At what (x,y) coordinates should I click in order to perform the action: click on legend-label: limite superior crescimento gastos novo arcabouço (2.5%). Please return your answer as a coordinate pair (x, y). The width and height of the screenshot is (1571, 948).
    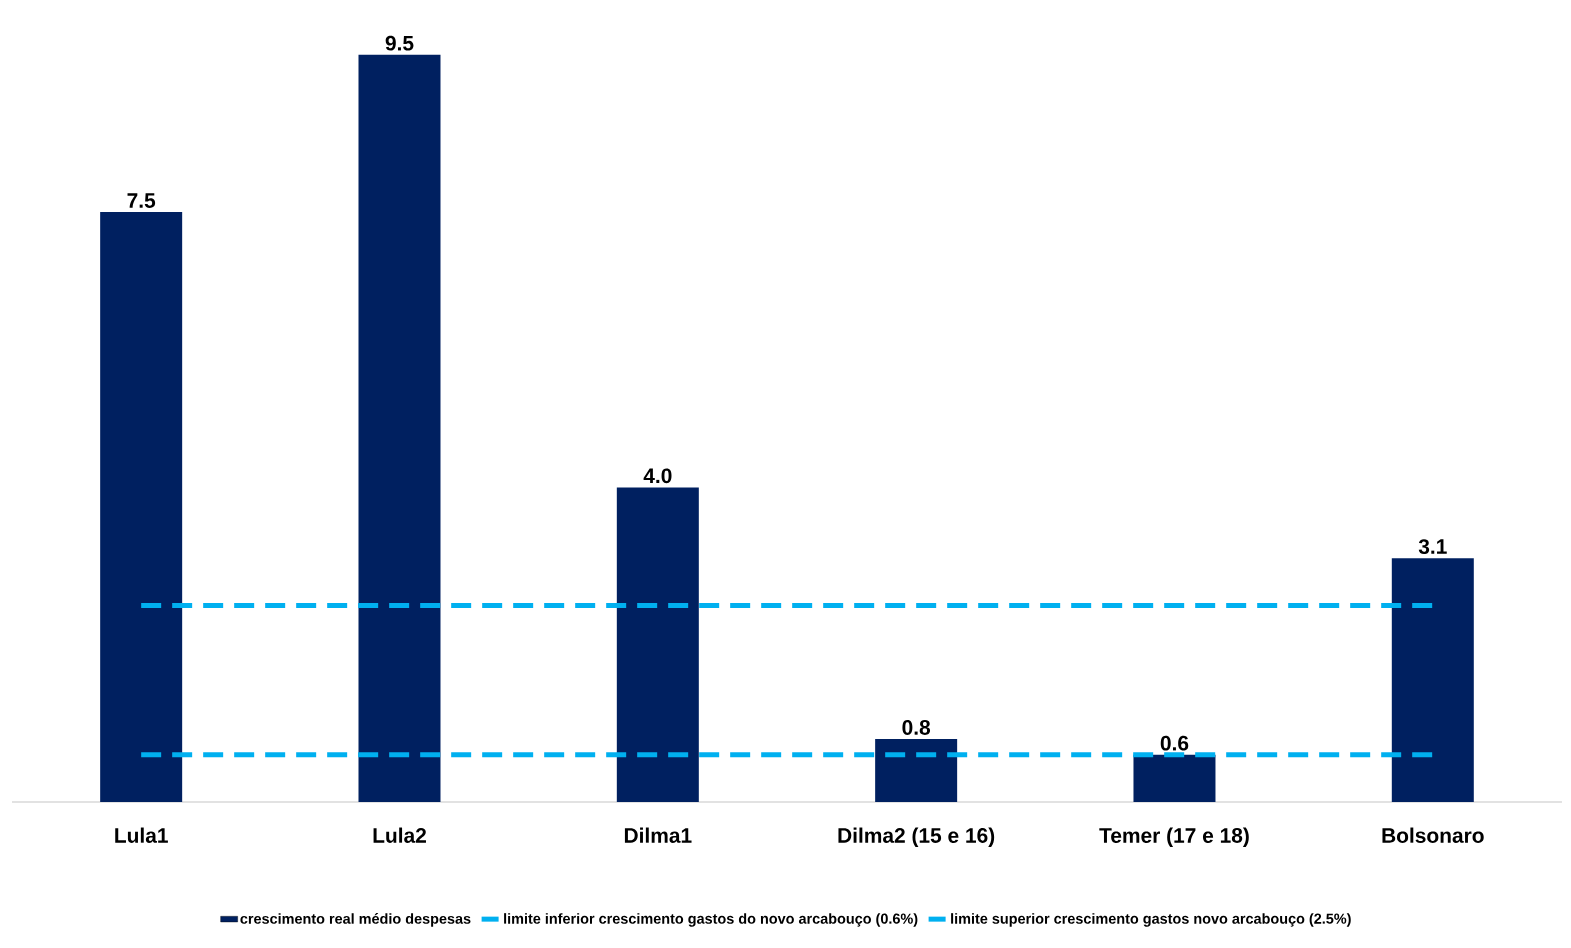
    Looking at the image, I should click on (1151, 920).